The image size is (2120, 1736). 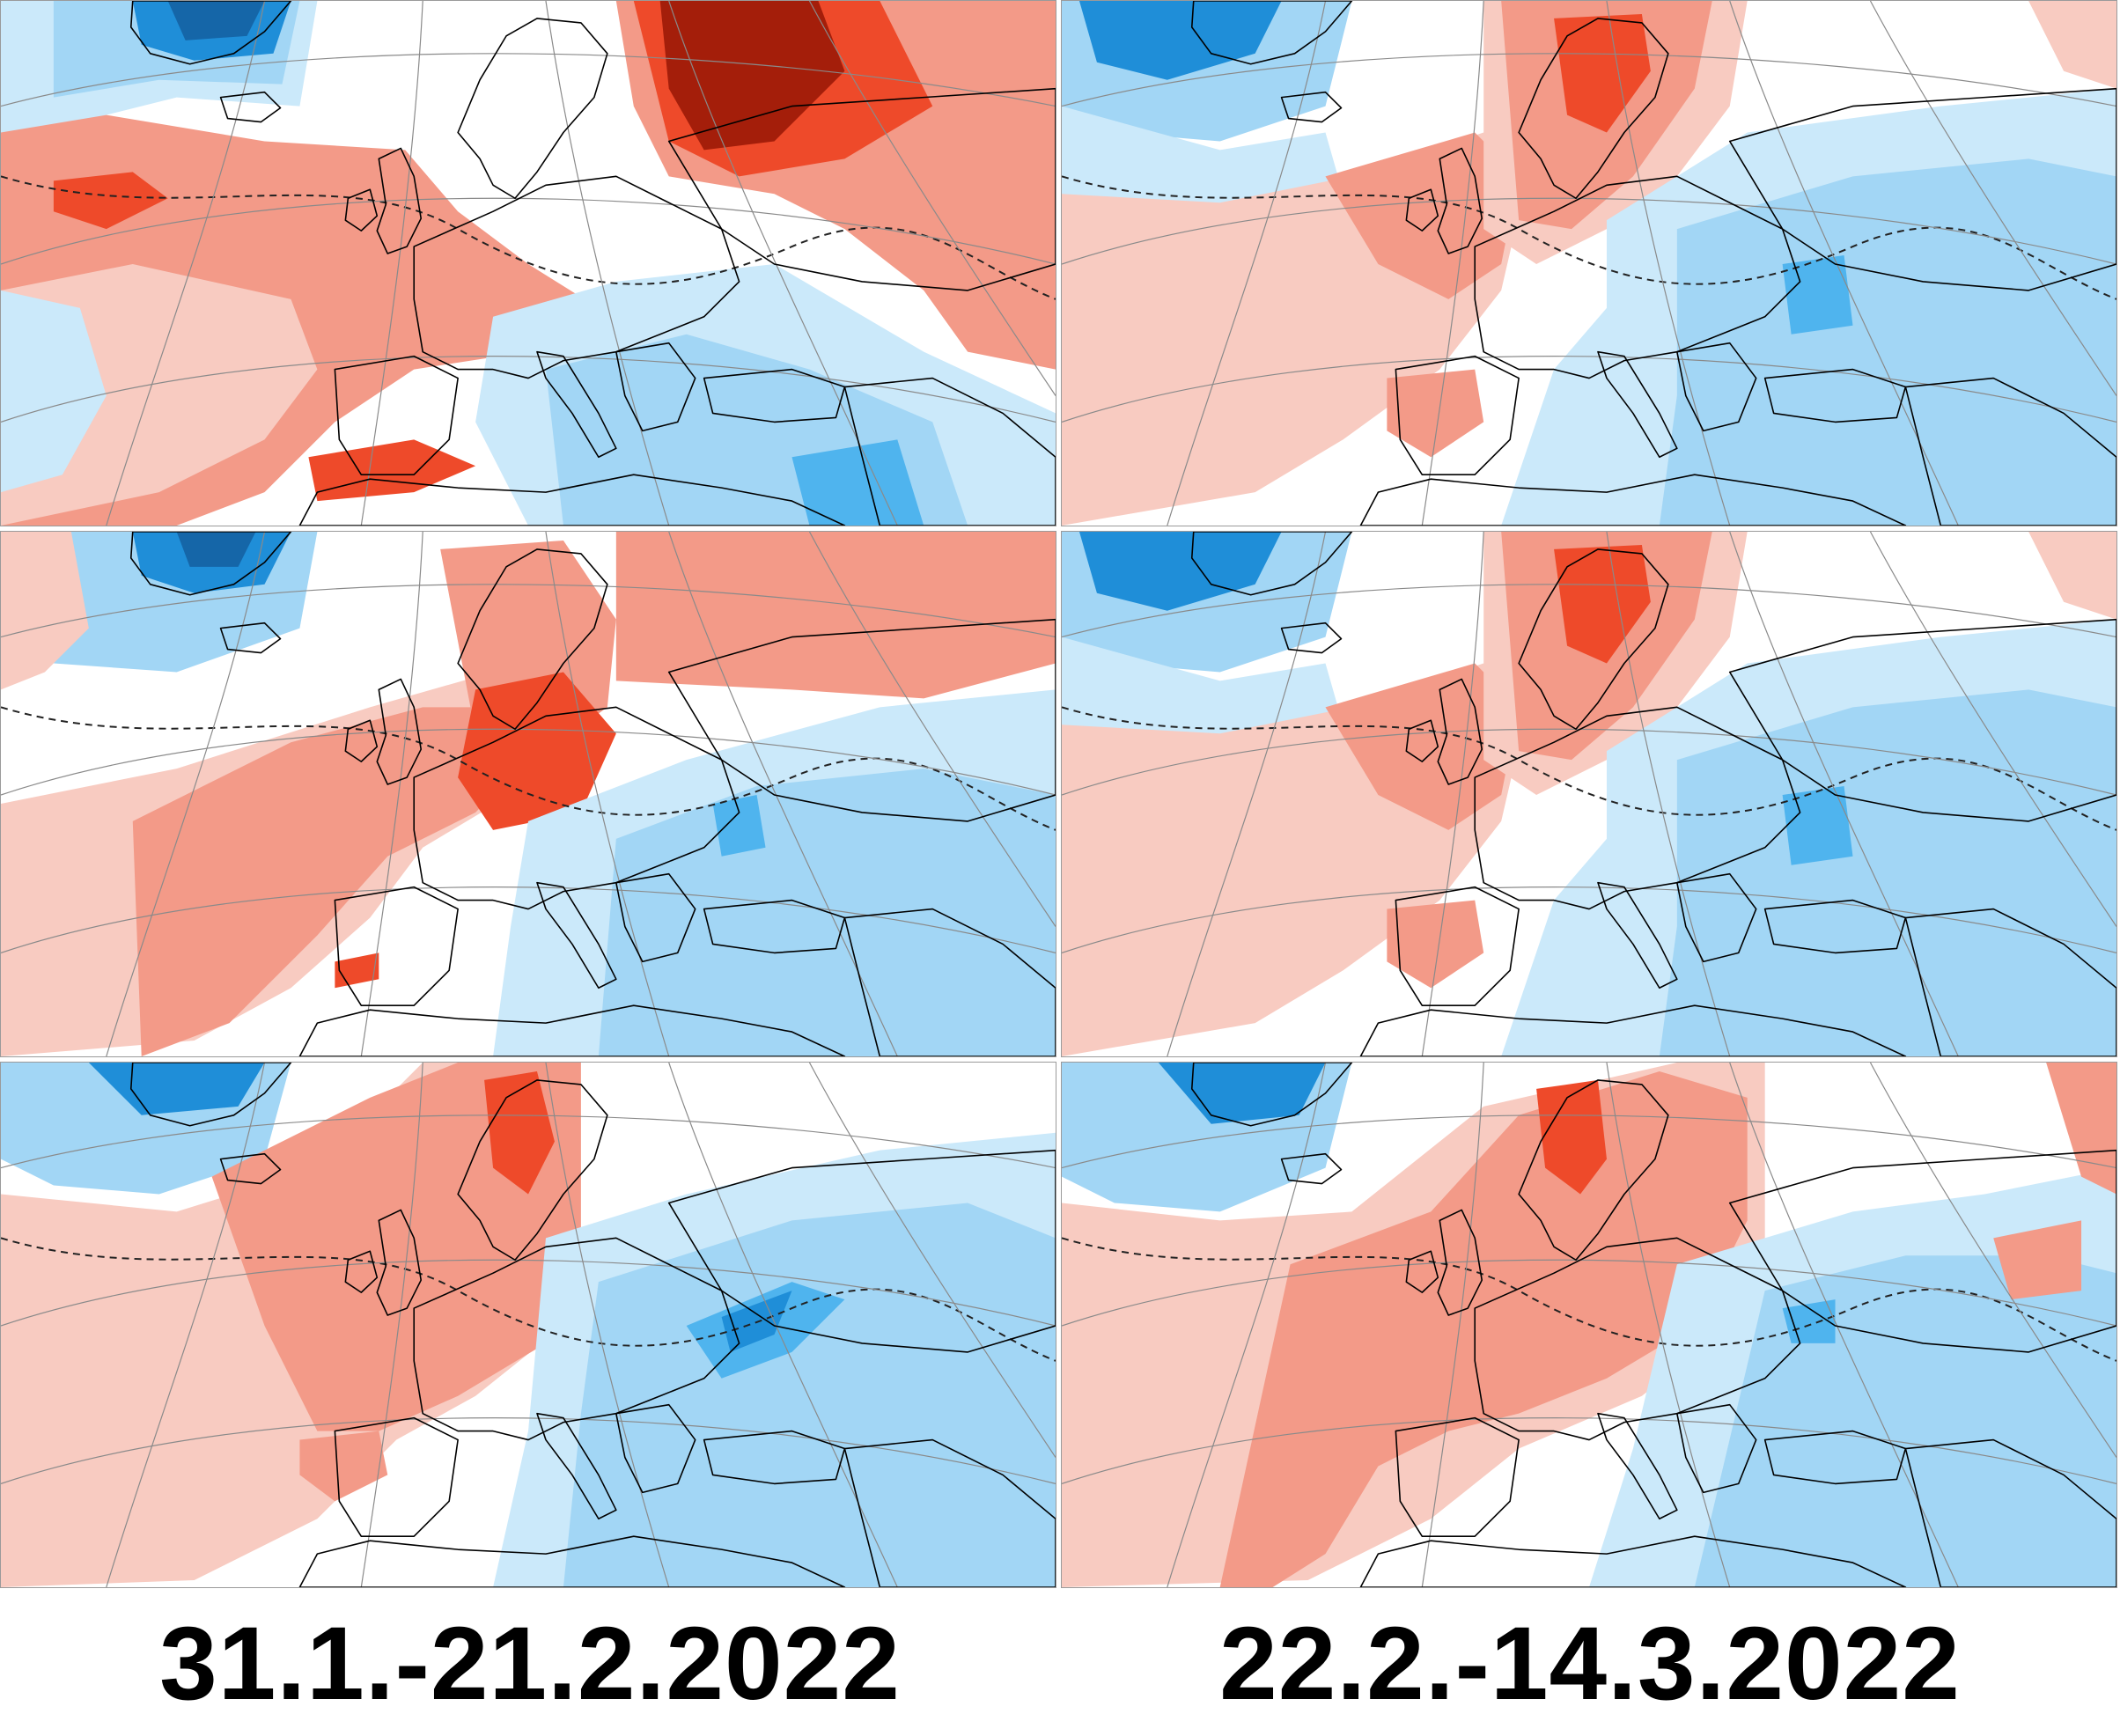 I want to click on anomaly-region-warm_strong, so click(x=752, y=76).